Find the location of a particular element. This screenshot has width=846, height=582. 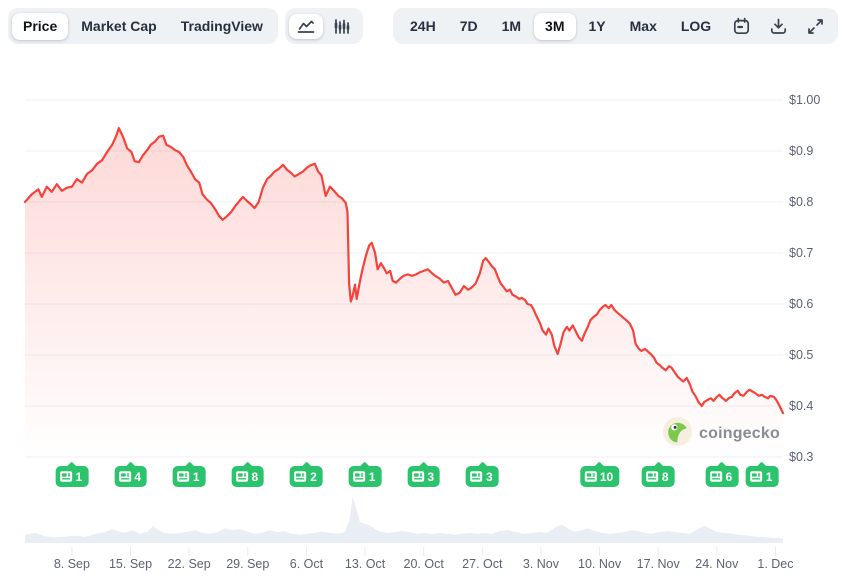

x-axis-tick-label: 3. Nov is located at coordinates (541, 564).